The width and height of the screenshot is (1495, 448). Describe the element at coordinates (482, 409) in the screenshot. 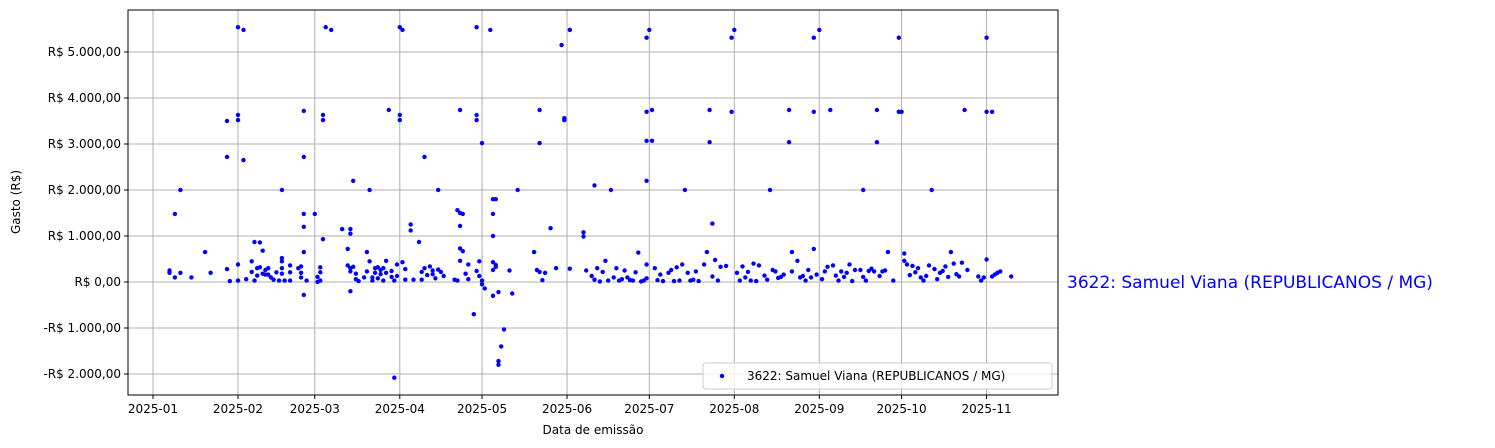

I see `x-tick-label: 2025-05` at that location.